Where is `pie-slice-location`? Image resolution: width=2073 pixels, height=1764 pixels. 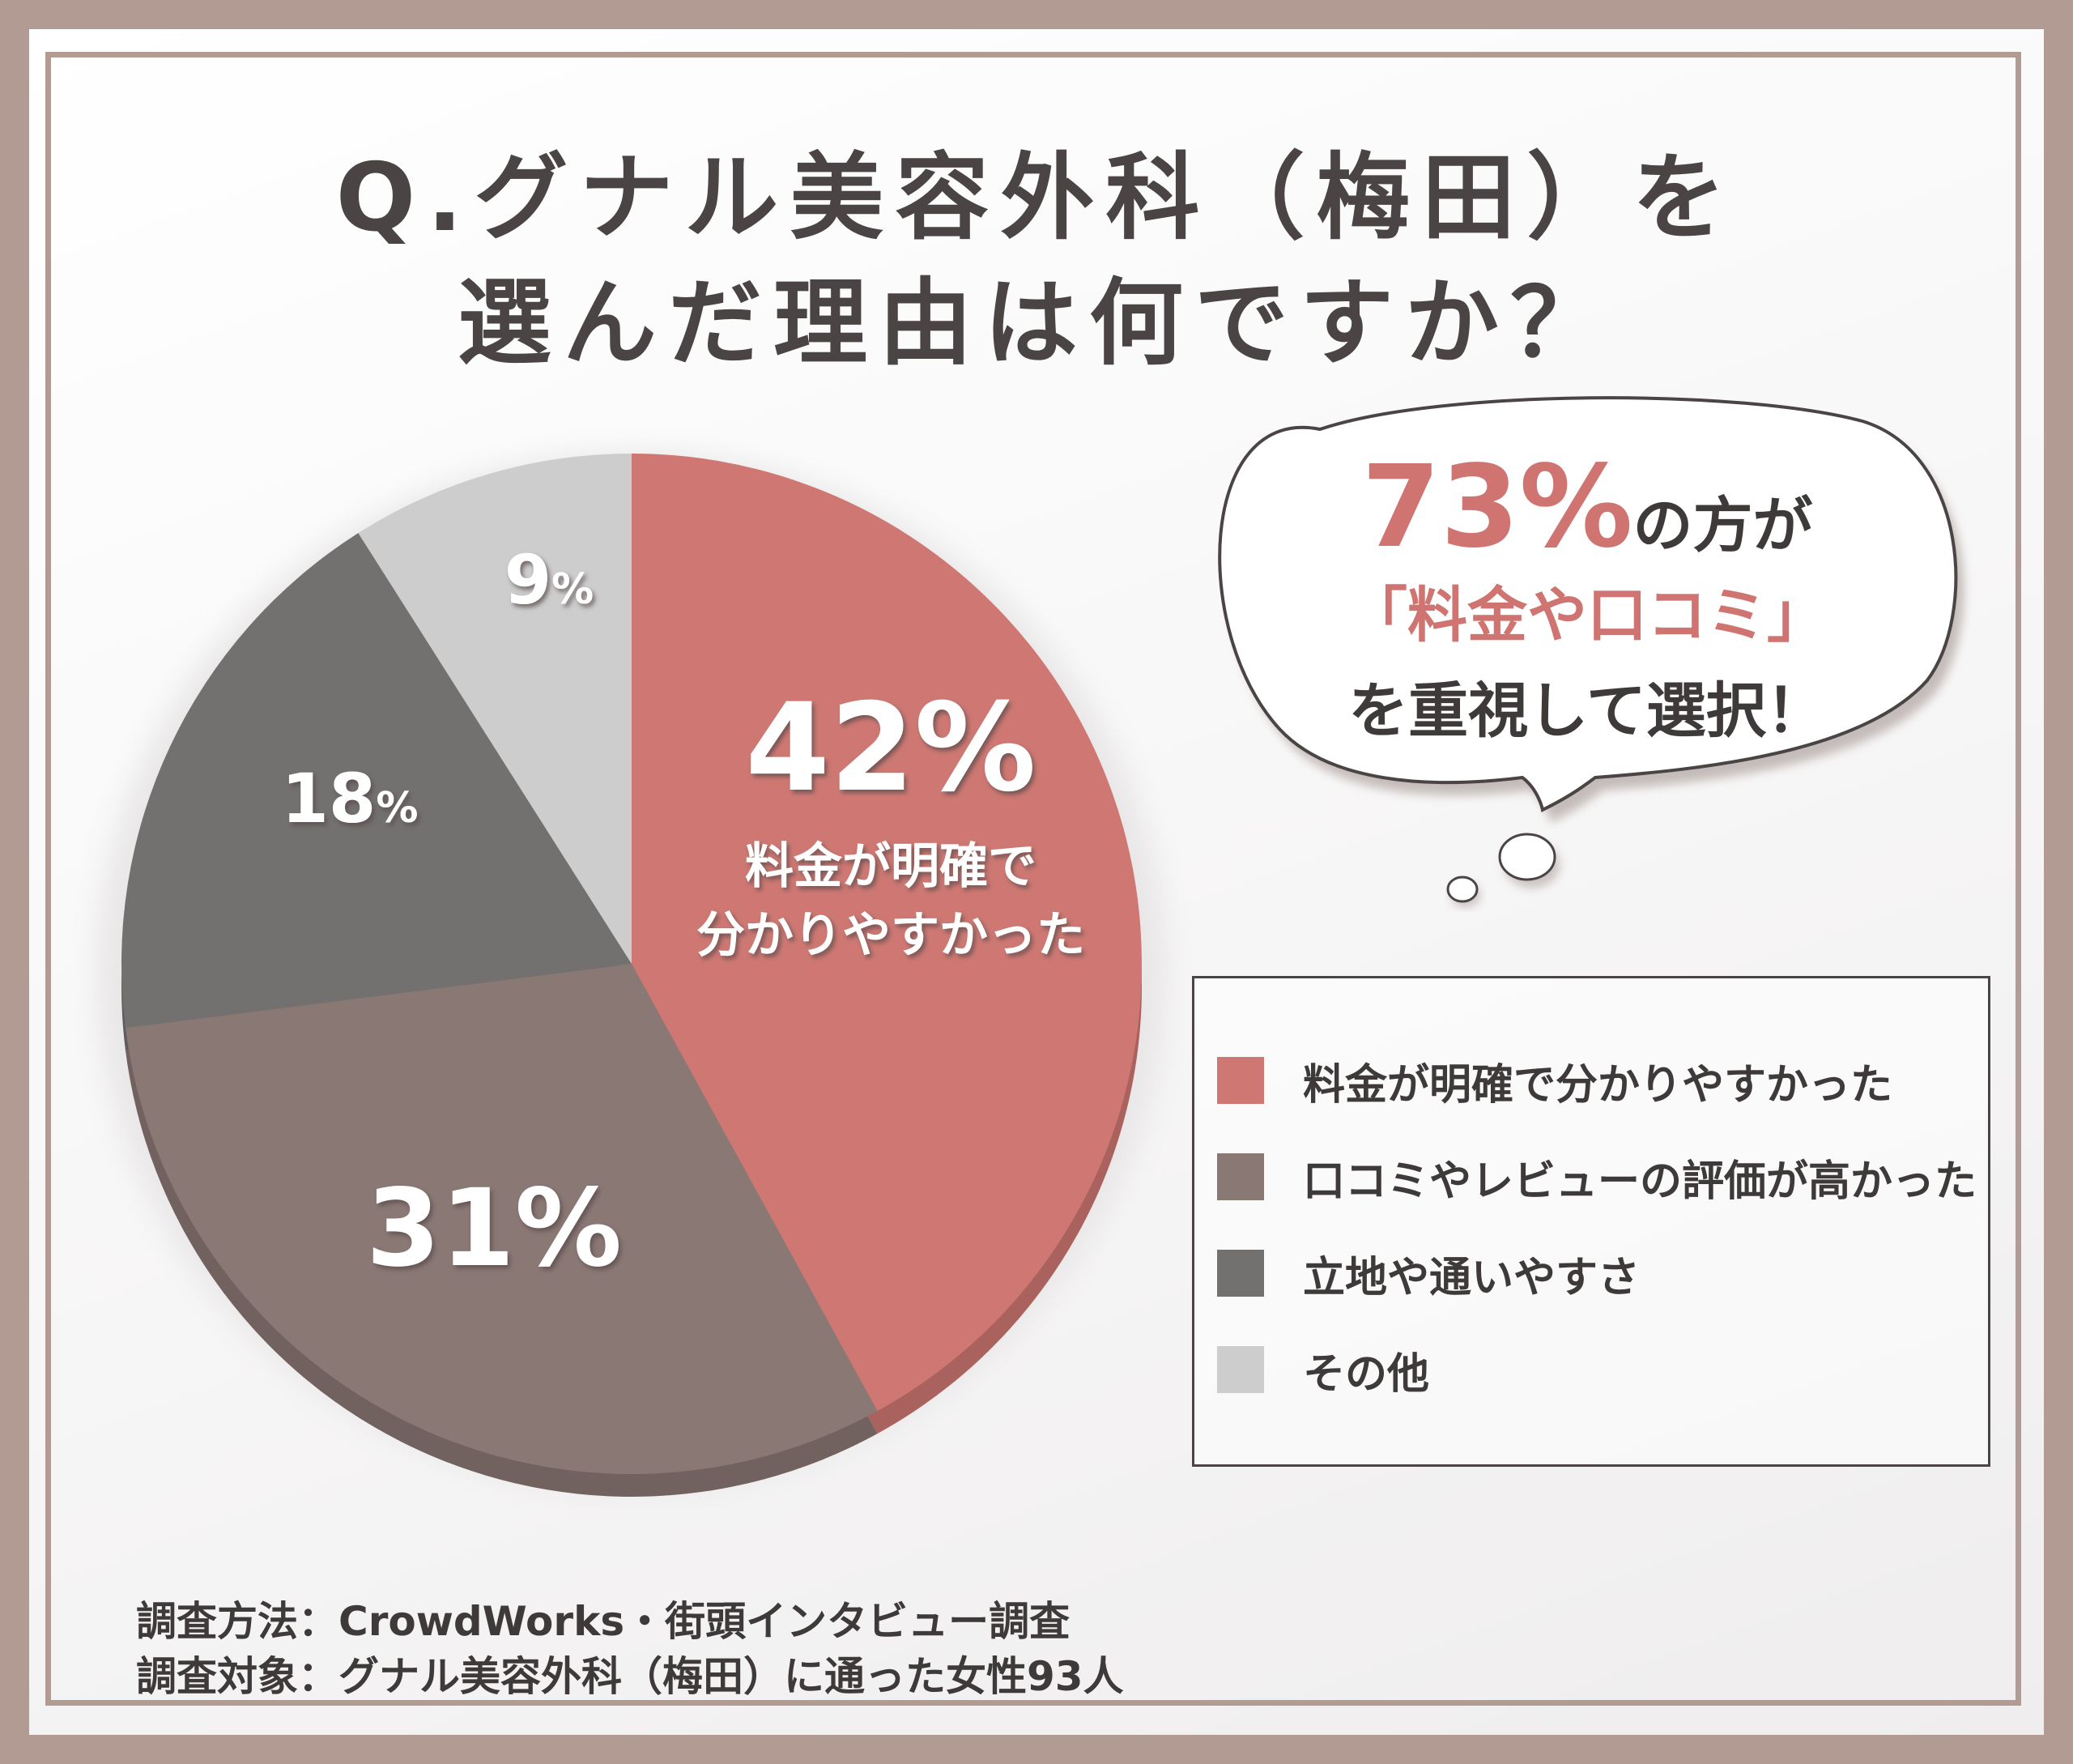 pie-slice-location is located at coordinates (376, 780).